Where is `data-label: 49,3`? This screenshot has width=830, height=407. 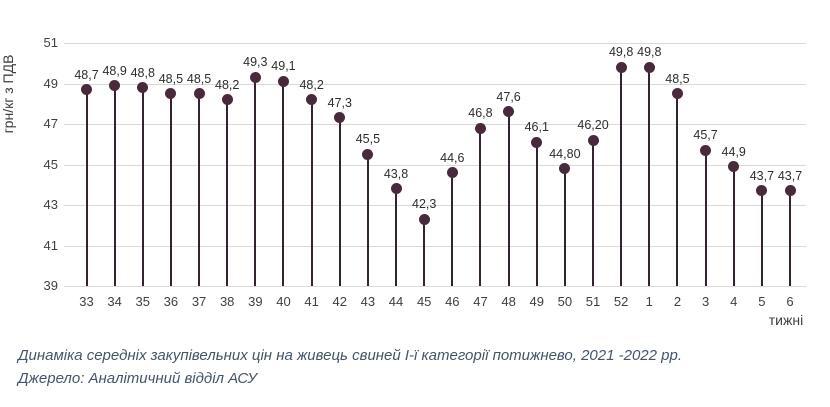 data-label: 49,3 is located at coordinates (255, 62).